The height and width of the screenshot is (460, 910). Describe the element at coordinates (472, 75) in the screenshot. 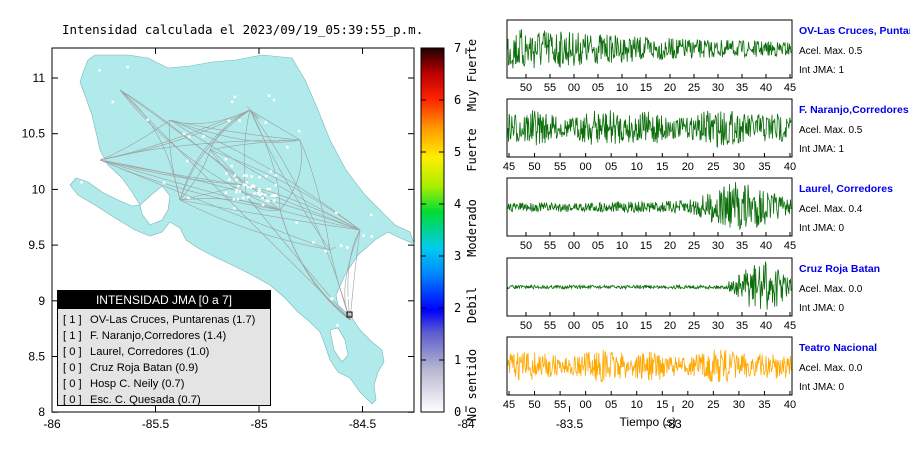

I see `colorbar-category-label: Muy Fuerte` at that location.